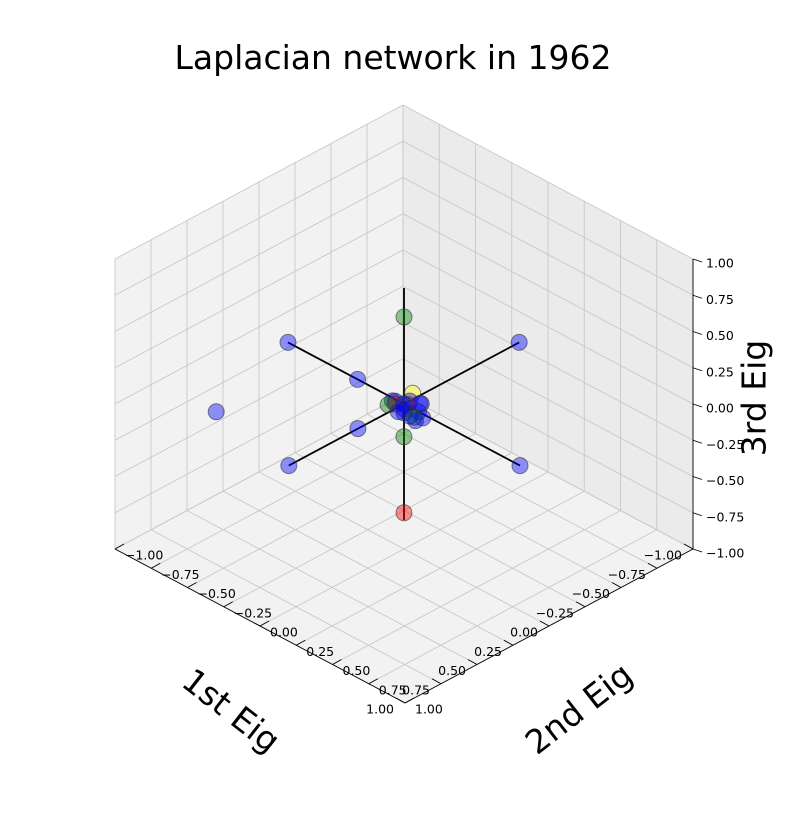 Image resolution: width=786 pixels, height=827 pixels. Describe the element at coordinates (253, 612) in the screenshot. I see `y-tick-label: −0.25` at that location.